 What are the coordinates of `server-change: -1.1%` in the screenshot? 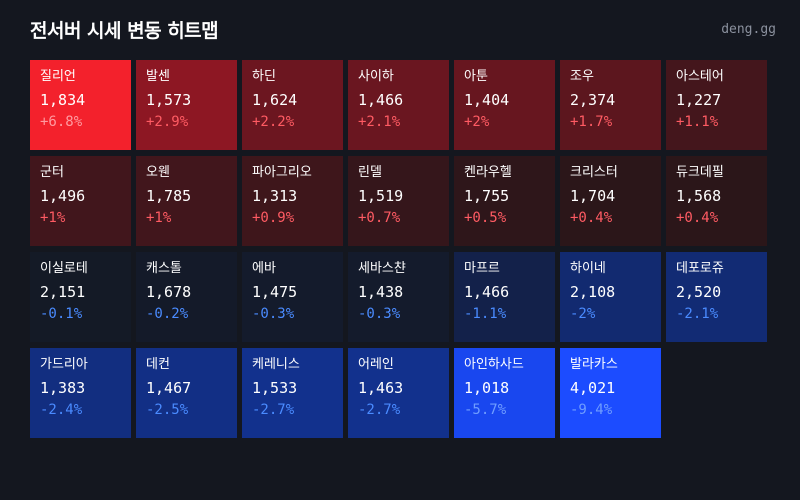 It's located at (485, 314).